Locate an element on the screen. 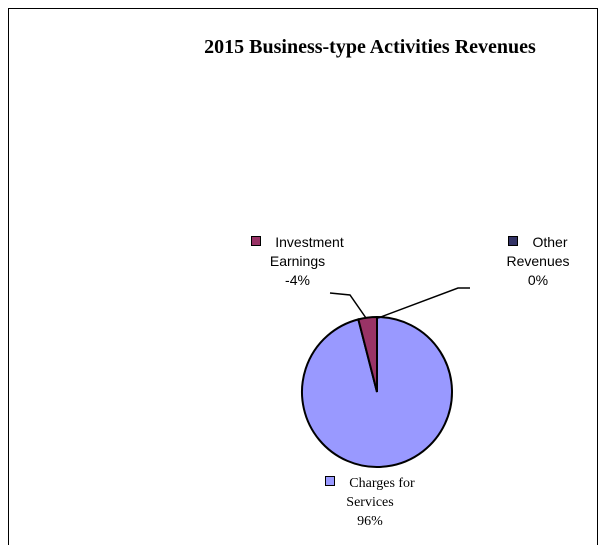 This screenshot has width=605, height=545. value-label: 0% is located at coordinates (538, 280).